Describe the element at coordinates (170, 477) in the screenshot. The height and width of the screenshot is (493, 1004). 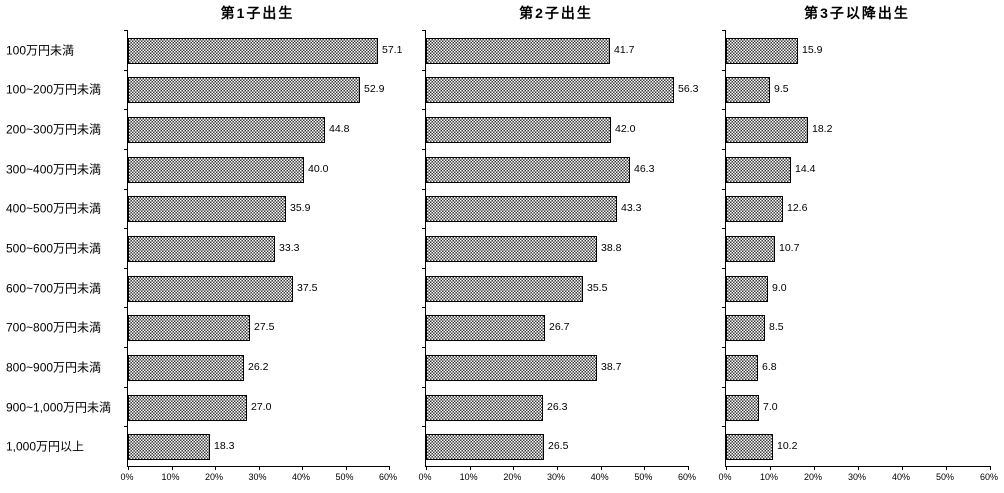
I see `x-axis-tick-label: 10%` at that location.